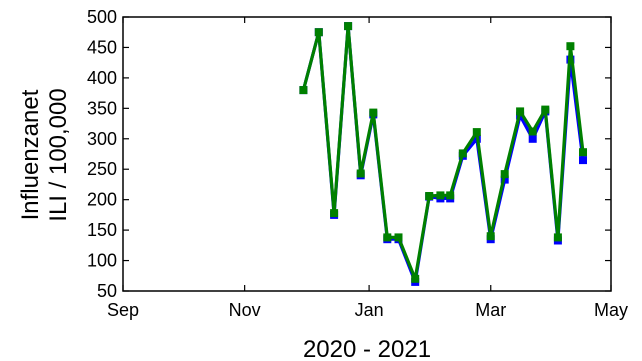 The image size is (642, 361). Describe the element at coordinates (102, 169) in the screenshot. I see `y-tick-label: 250` at that location.